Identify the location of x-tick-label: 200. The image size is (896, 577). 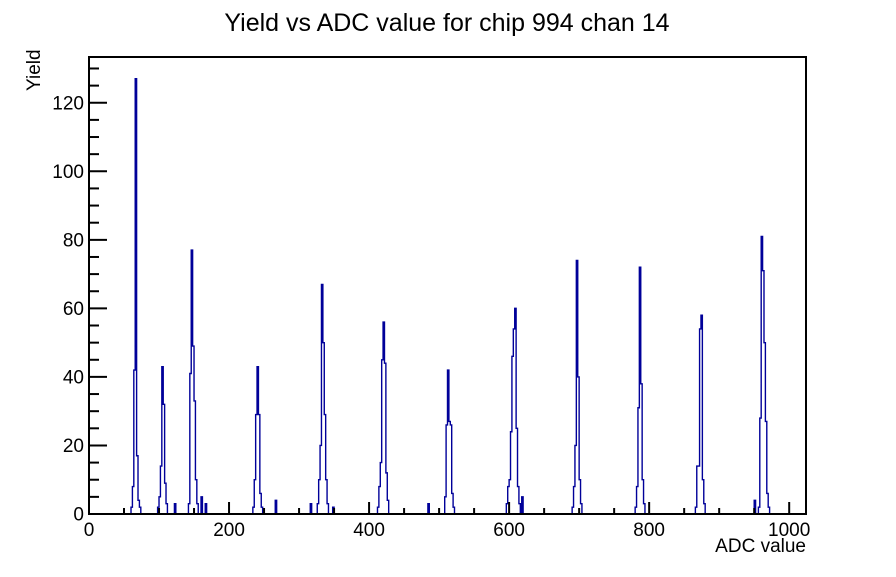
(229, 530).